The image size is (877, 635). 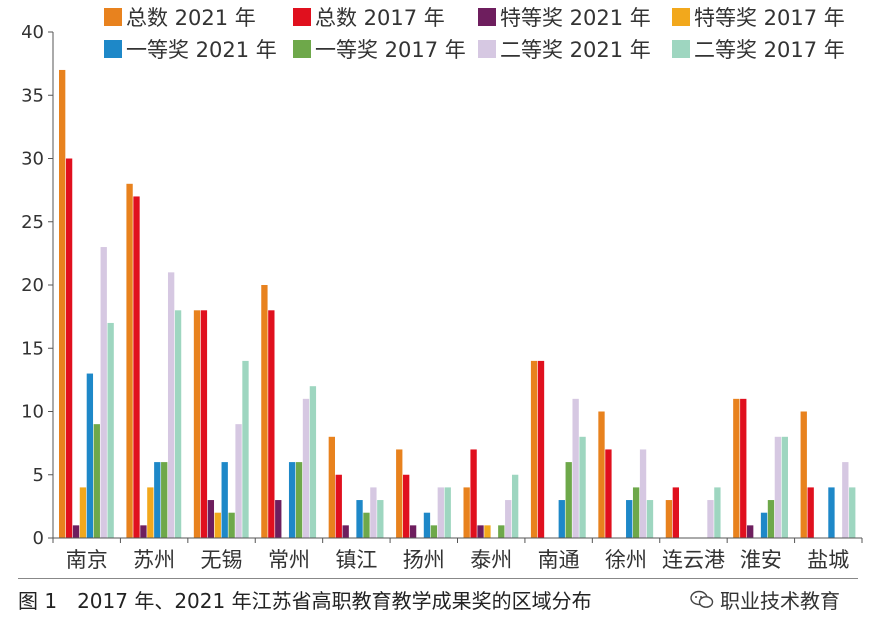 I want to click on wechat-icon, so click(x=702, y=599).